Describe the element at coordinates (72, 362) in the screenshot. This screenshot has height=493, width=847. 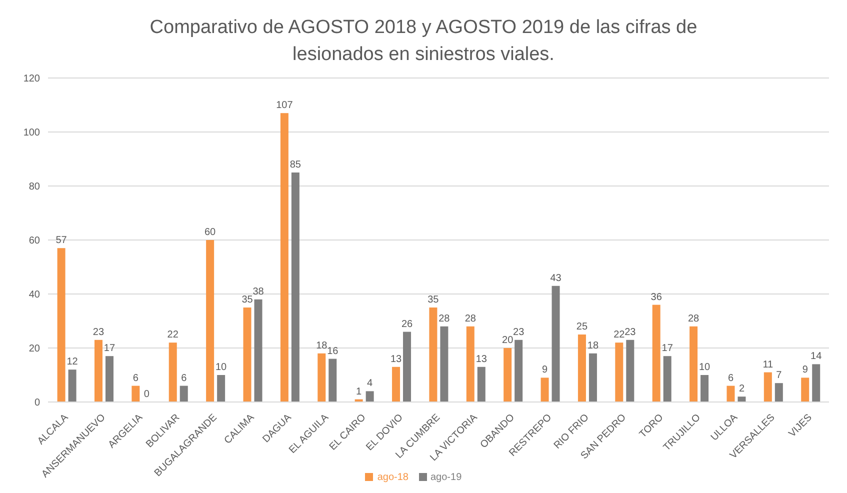
I see `data-label: 12` at that location.